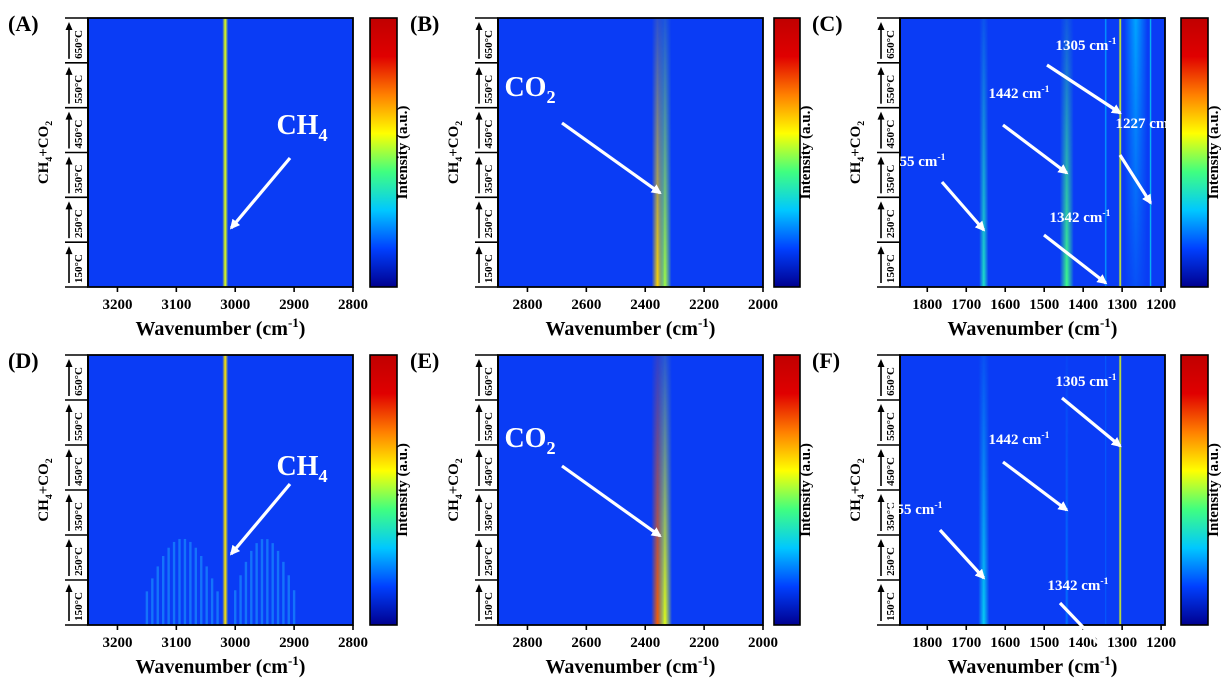  What do you see at coordinates (1083, 643) in the screenshot?
I see `x-tick-label: 1400` at bounding box center [1083, 643].